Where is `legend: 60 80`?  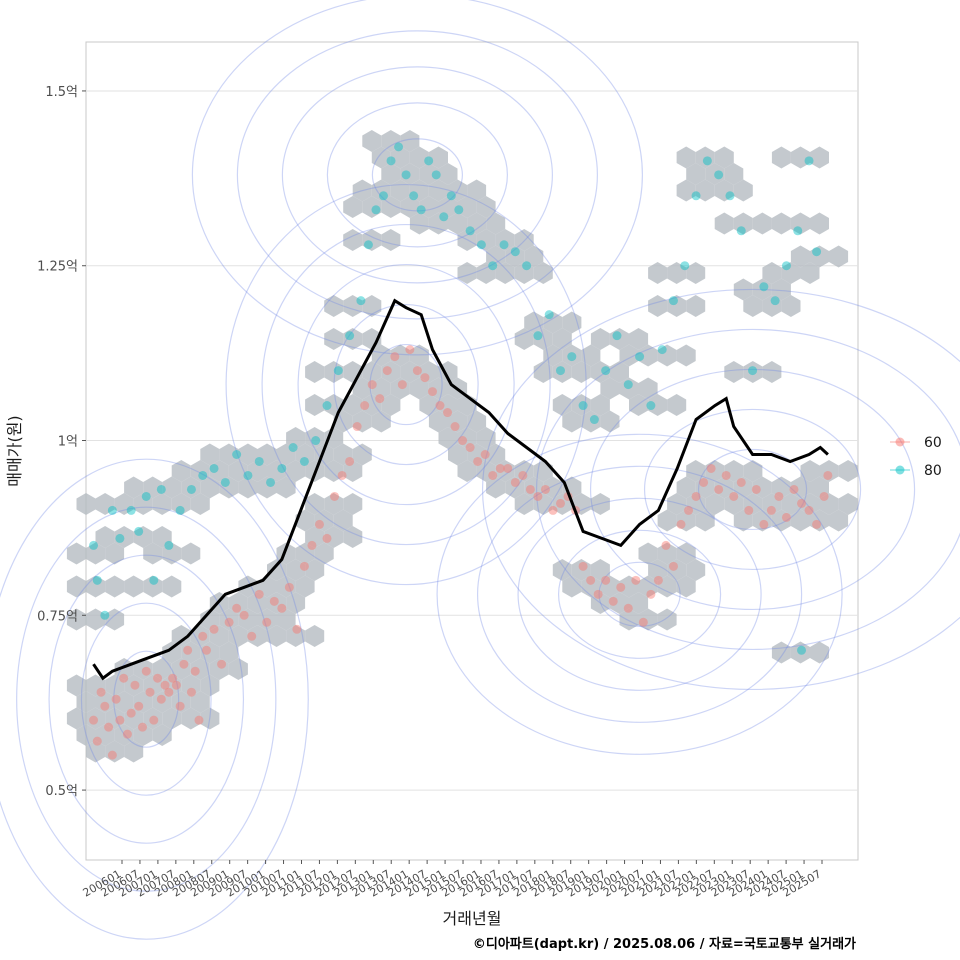 legend: 60 80 is located at coordinates (916, 457).